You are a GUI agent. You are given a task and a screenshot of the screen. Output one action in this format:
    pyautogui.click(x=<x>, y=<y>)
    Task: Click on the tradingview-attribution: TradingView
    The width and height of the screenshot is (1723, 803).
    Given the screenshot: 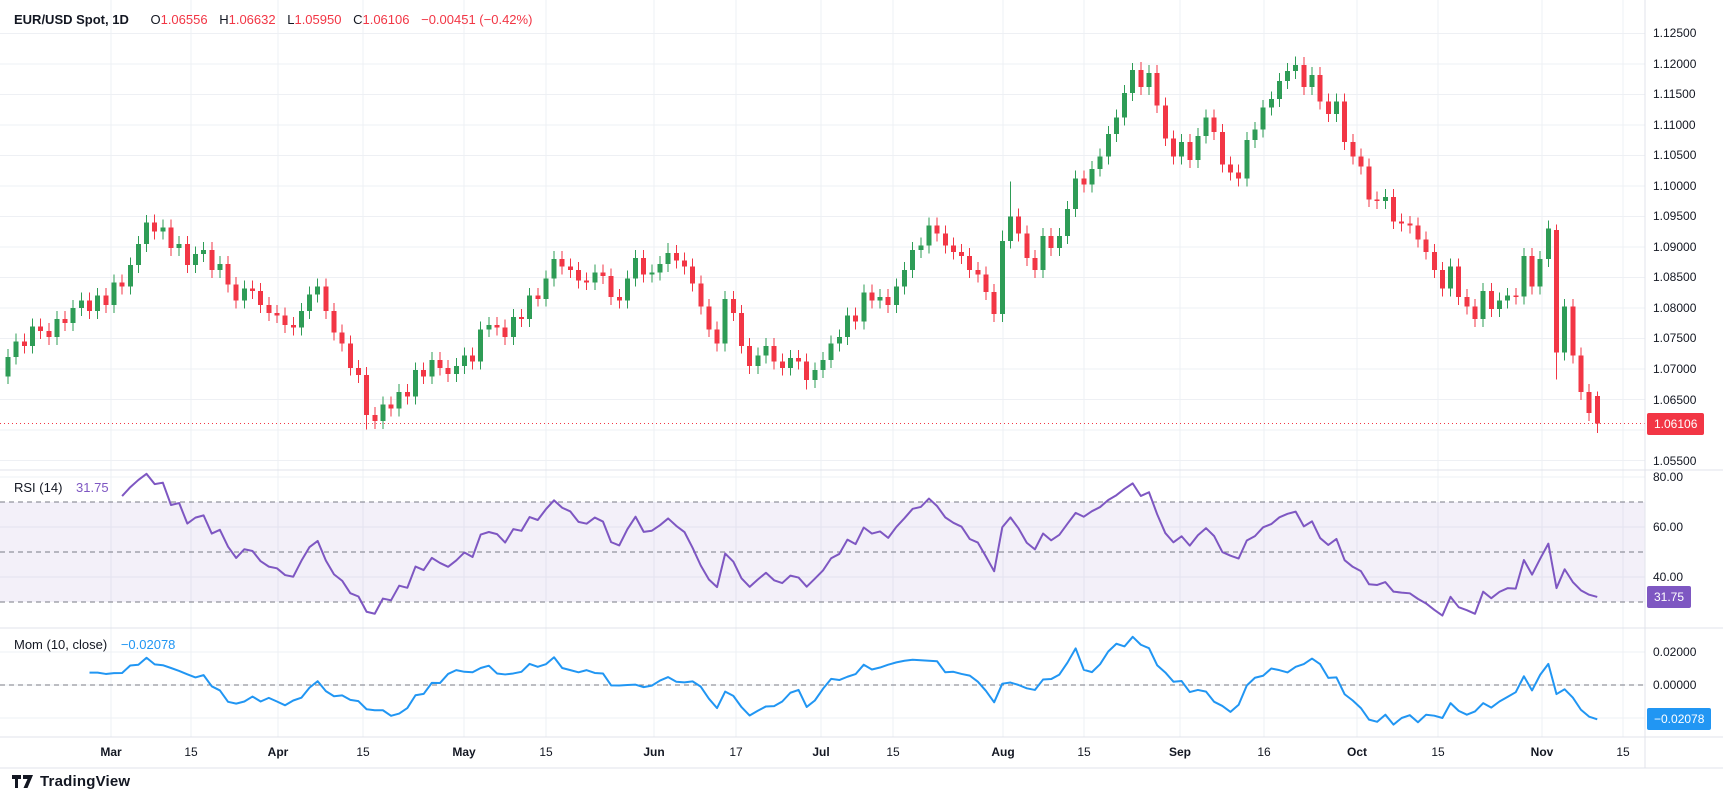 What is the action you would take?
    pyautogui.click(x=71, y=781)
    